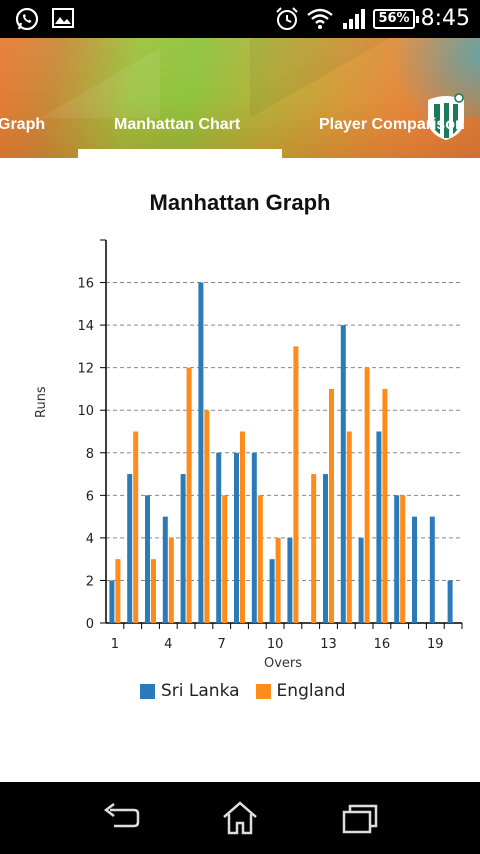 This screenshot has width=480, height=854. What do you see at coordinates (168, 644) in the screenshot?
I see `x-tick-label: 4` at bounding box center [168, 644].